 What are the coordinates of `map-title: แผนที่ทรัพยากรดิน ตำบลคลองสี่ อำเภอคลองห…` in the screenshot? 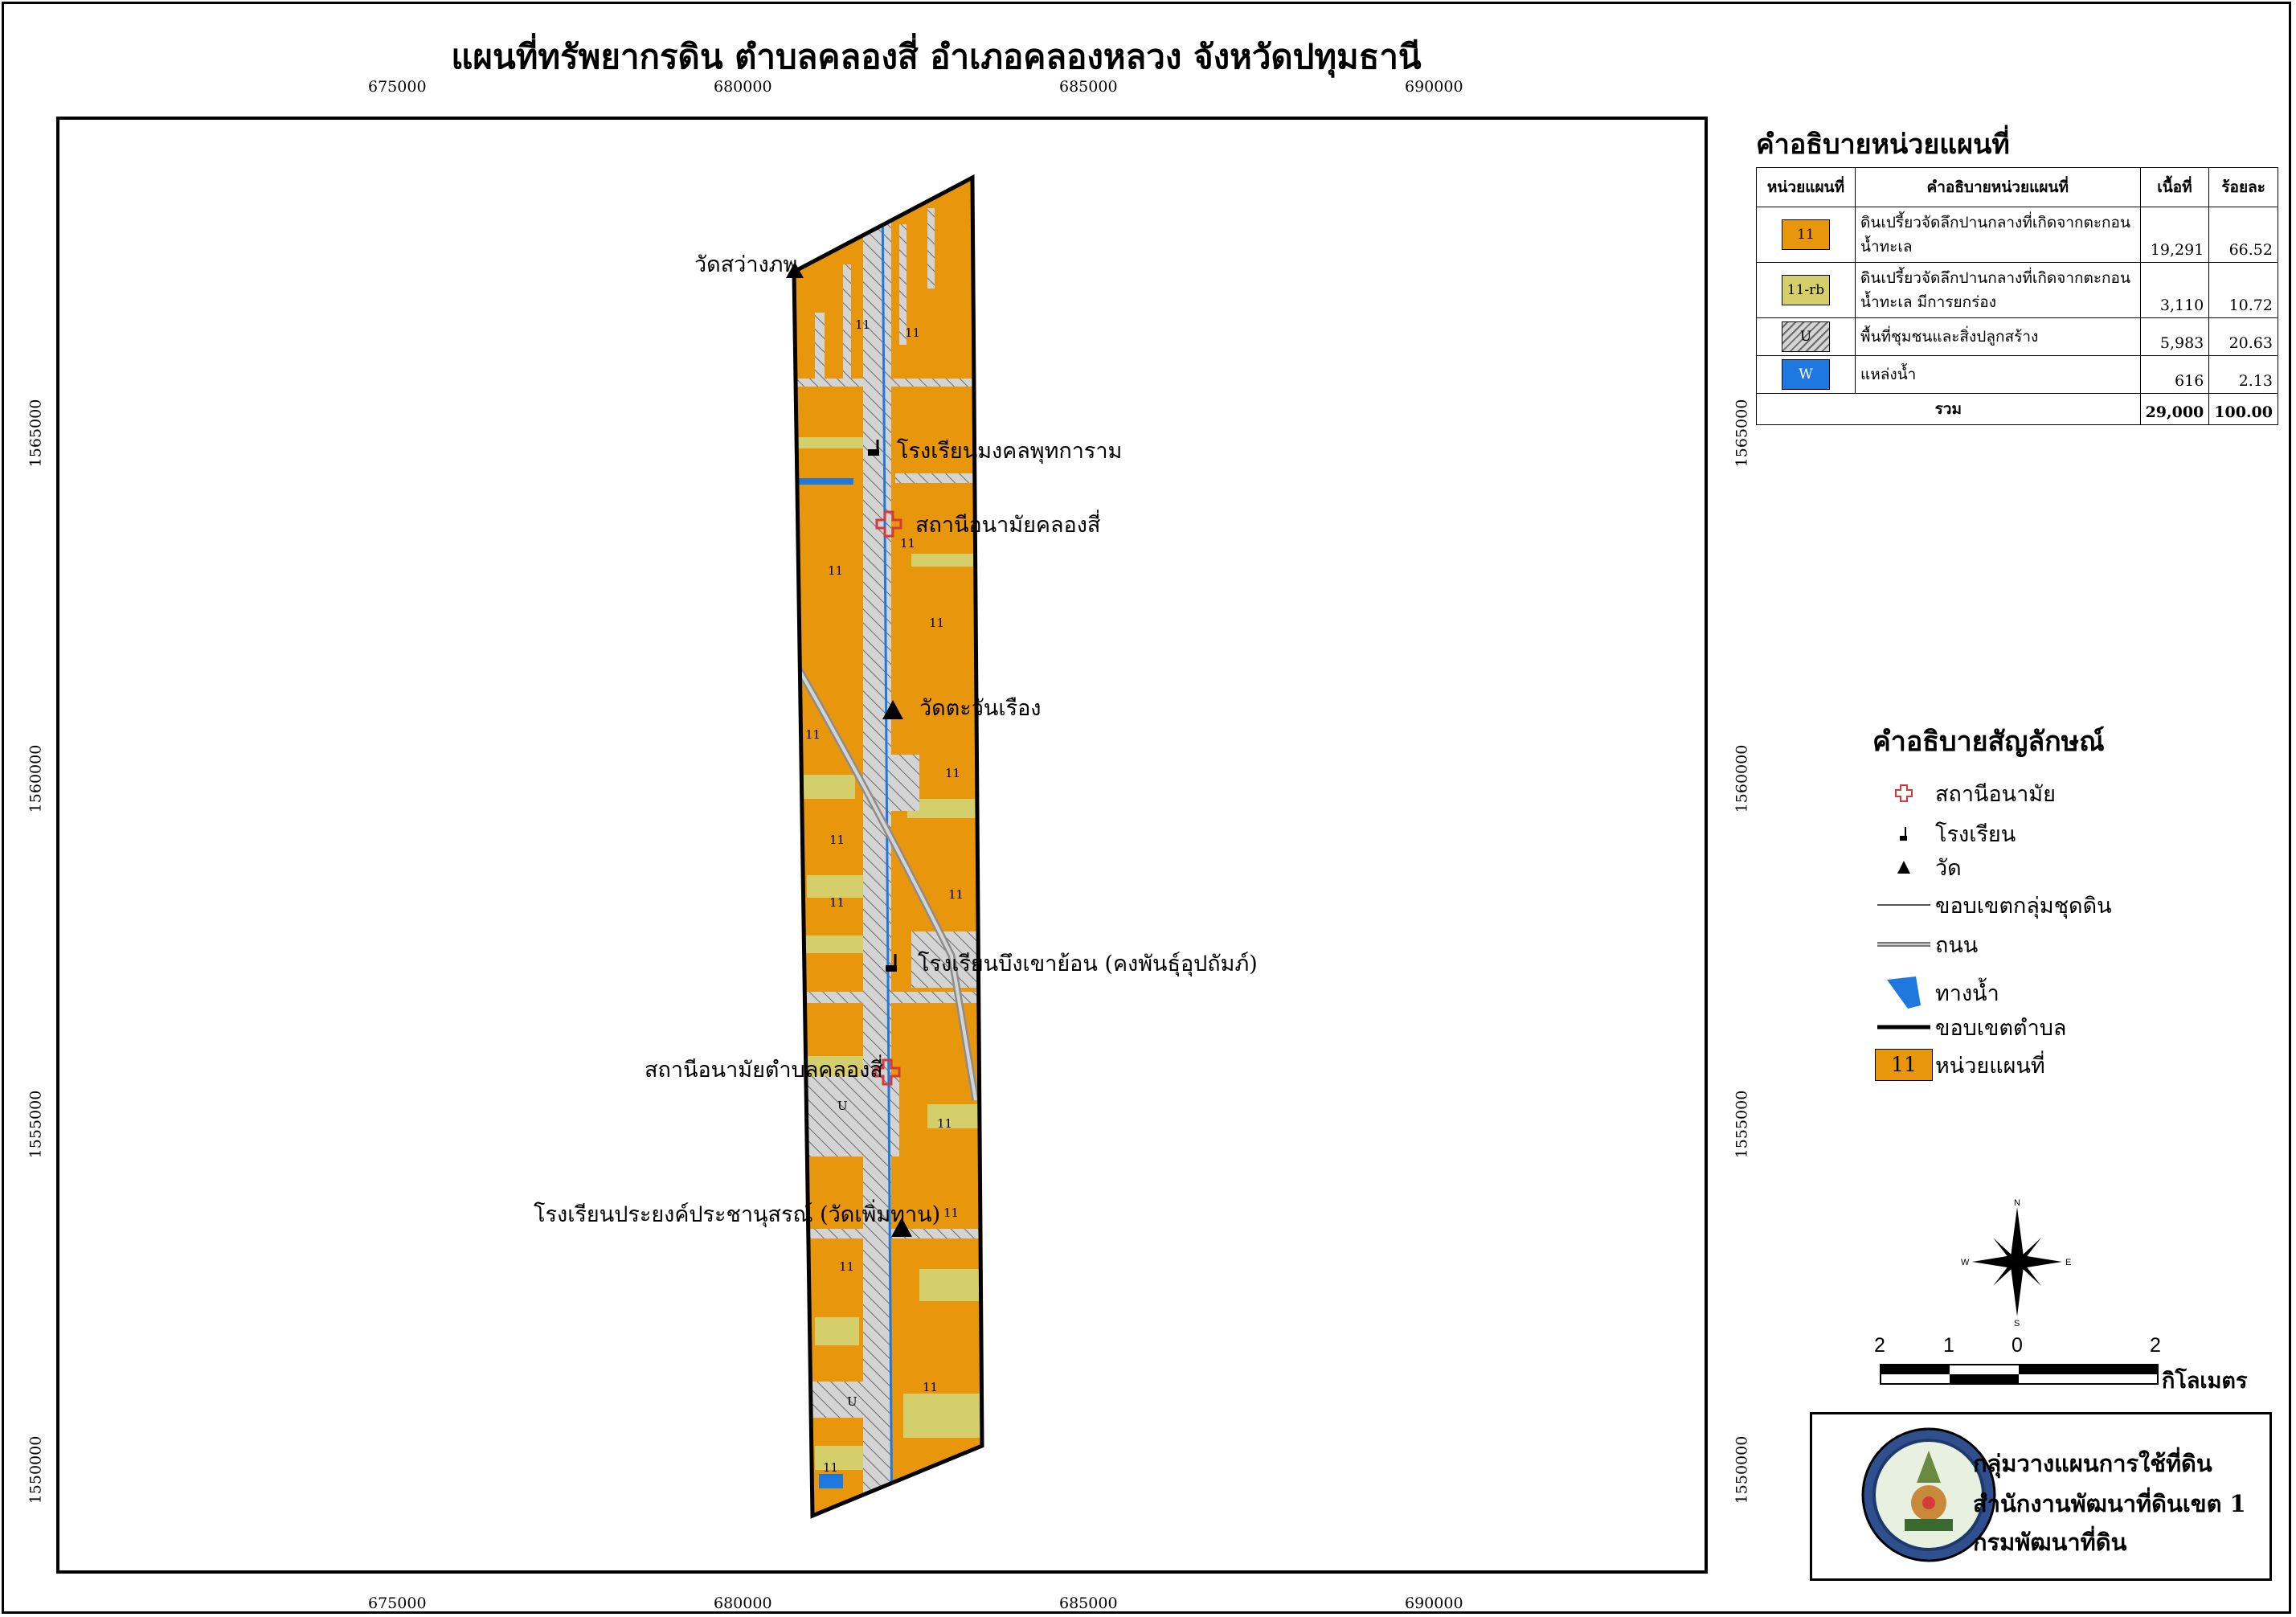 It's located at (937, 56).